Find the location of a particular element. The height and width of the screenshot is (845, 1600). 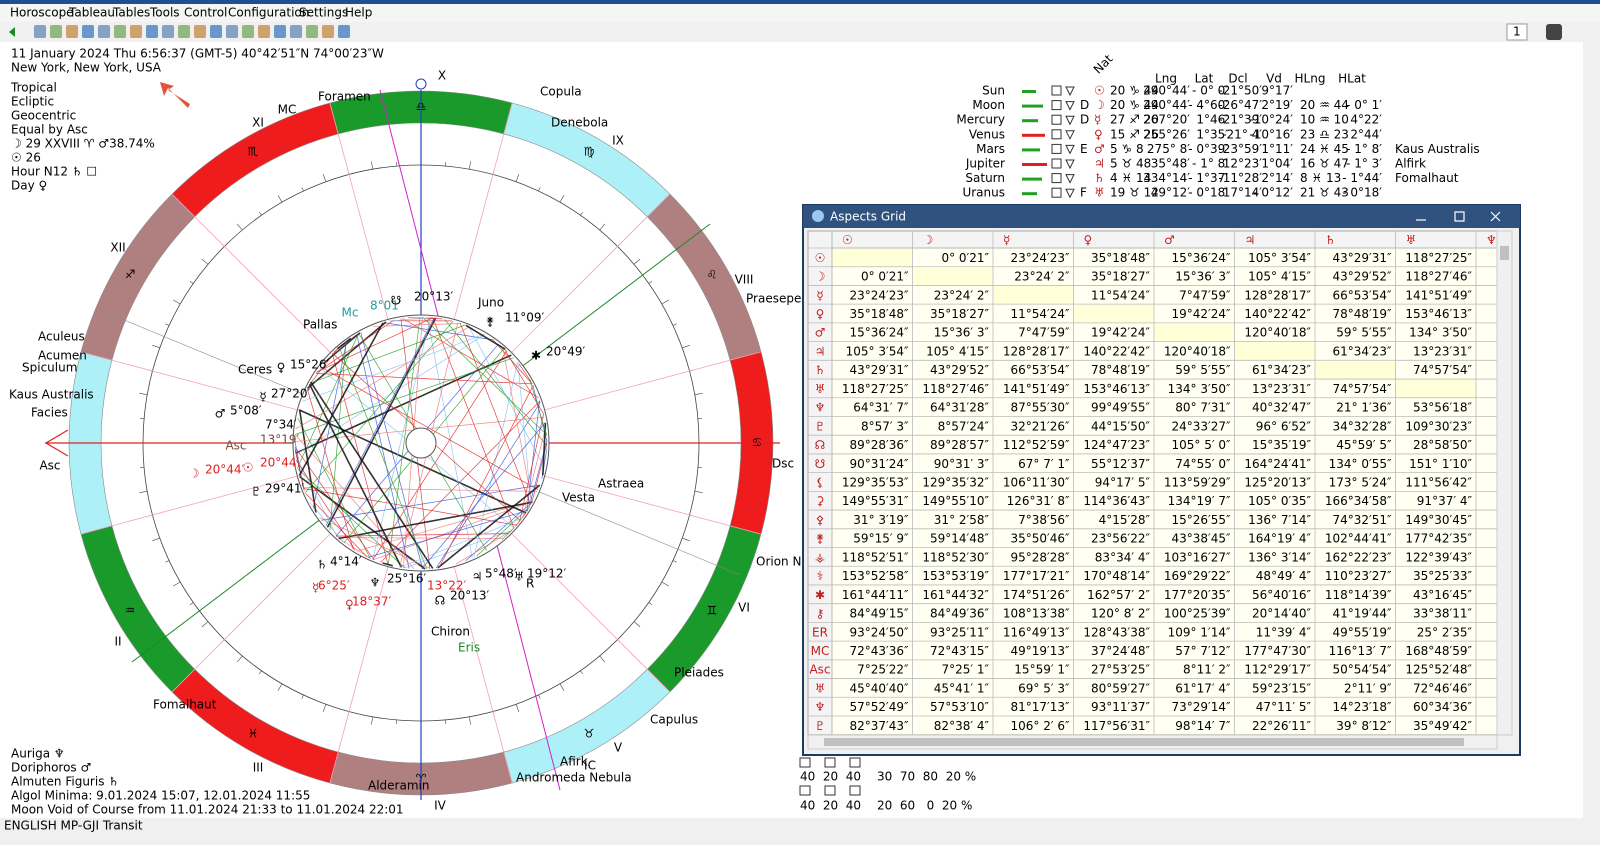

grid-cell: 43°29′31″ is located at coordinates (1362, 258).